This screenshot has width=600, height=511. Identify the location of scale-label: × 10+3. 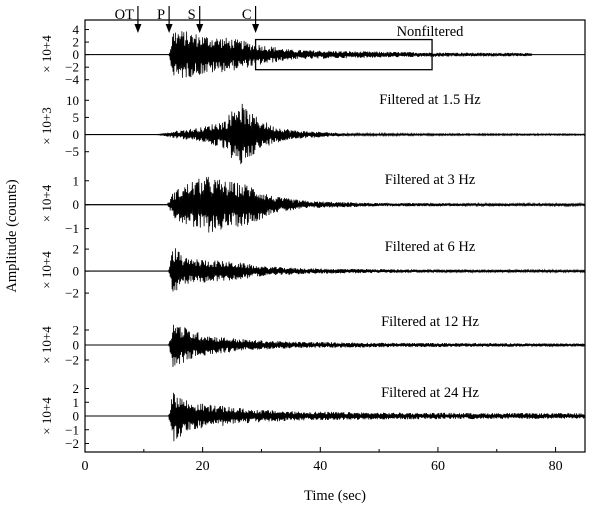
(46, 125).